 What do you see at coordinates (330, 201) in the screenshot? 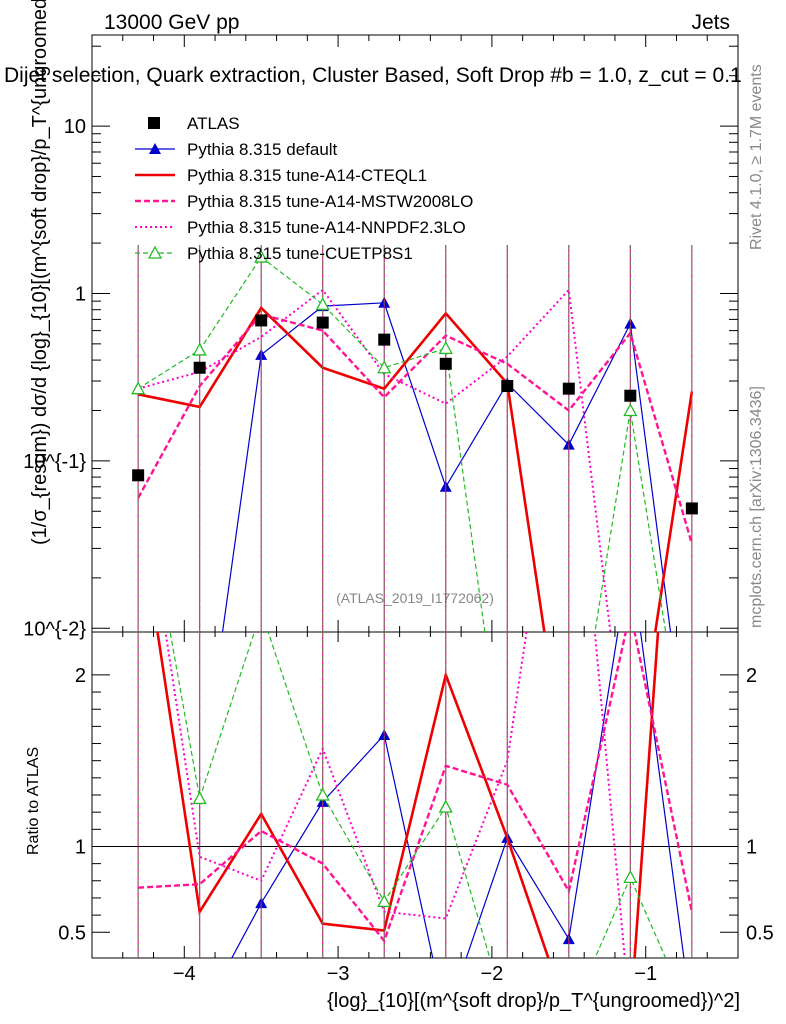
I see `legend-label: Pythia 8.315 tune-A14-MSTW2008LO` at bounding box center [330, 201].